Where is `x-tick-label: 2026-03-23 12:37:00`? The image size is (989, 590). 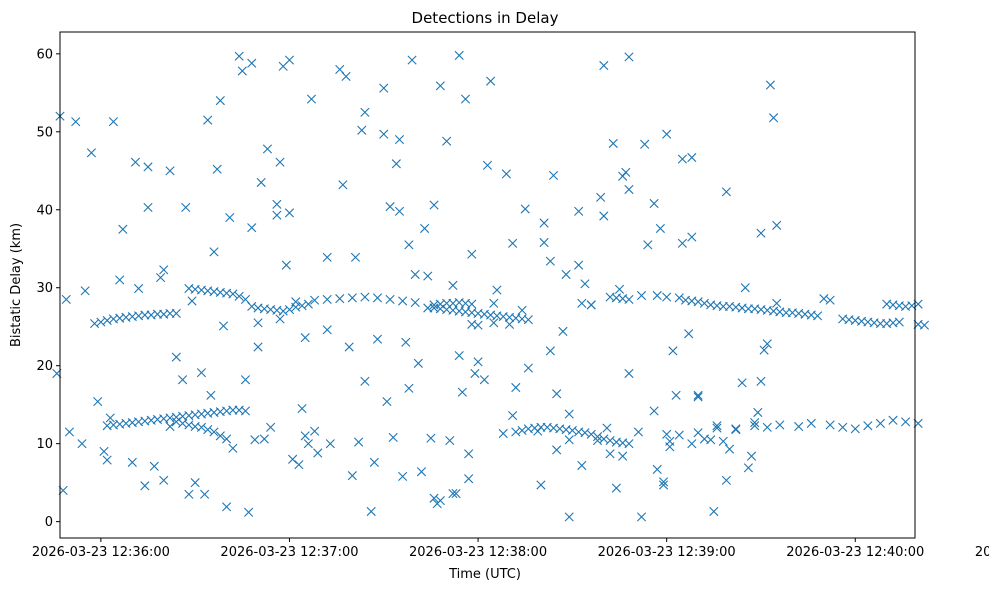 x-tick-label: 2026-03-23 12:37:00 is located at coordinates (289, 552).